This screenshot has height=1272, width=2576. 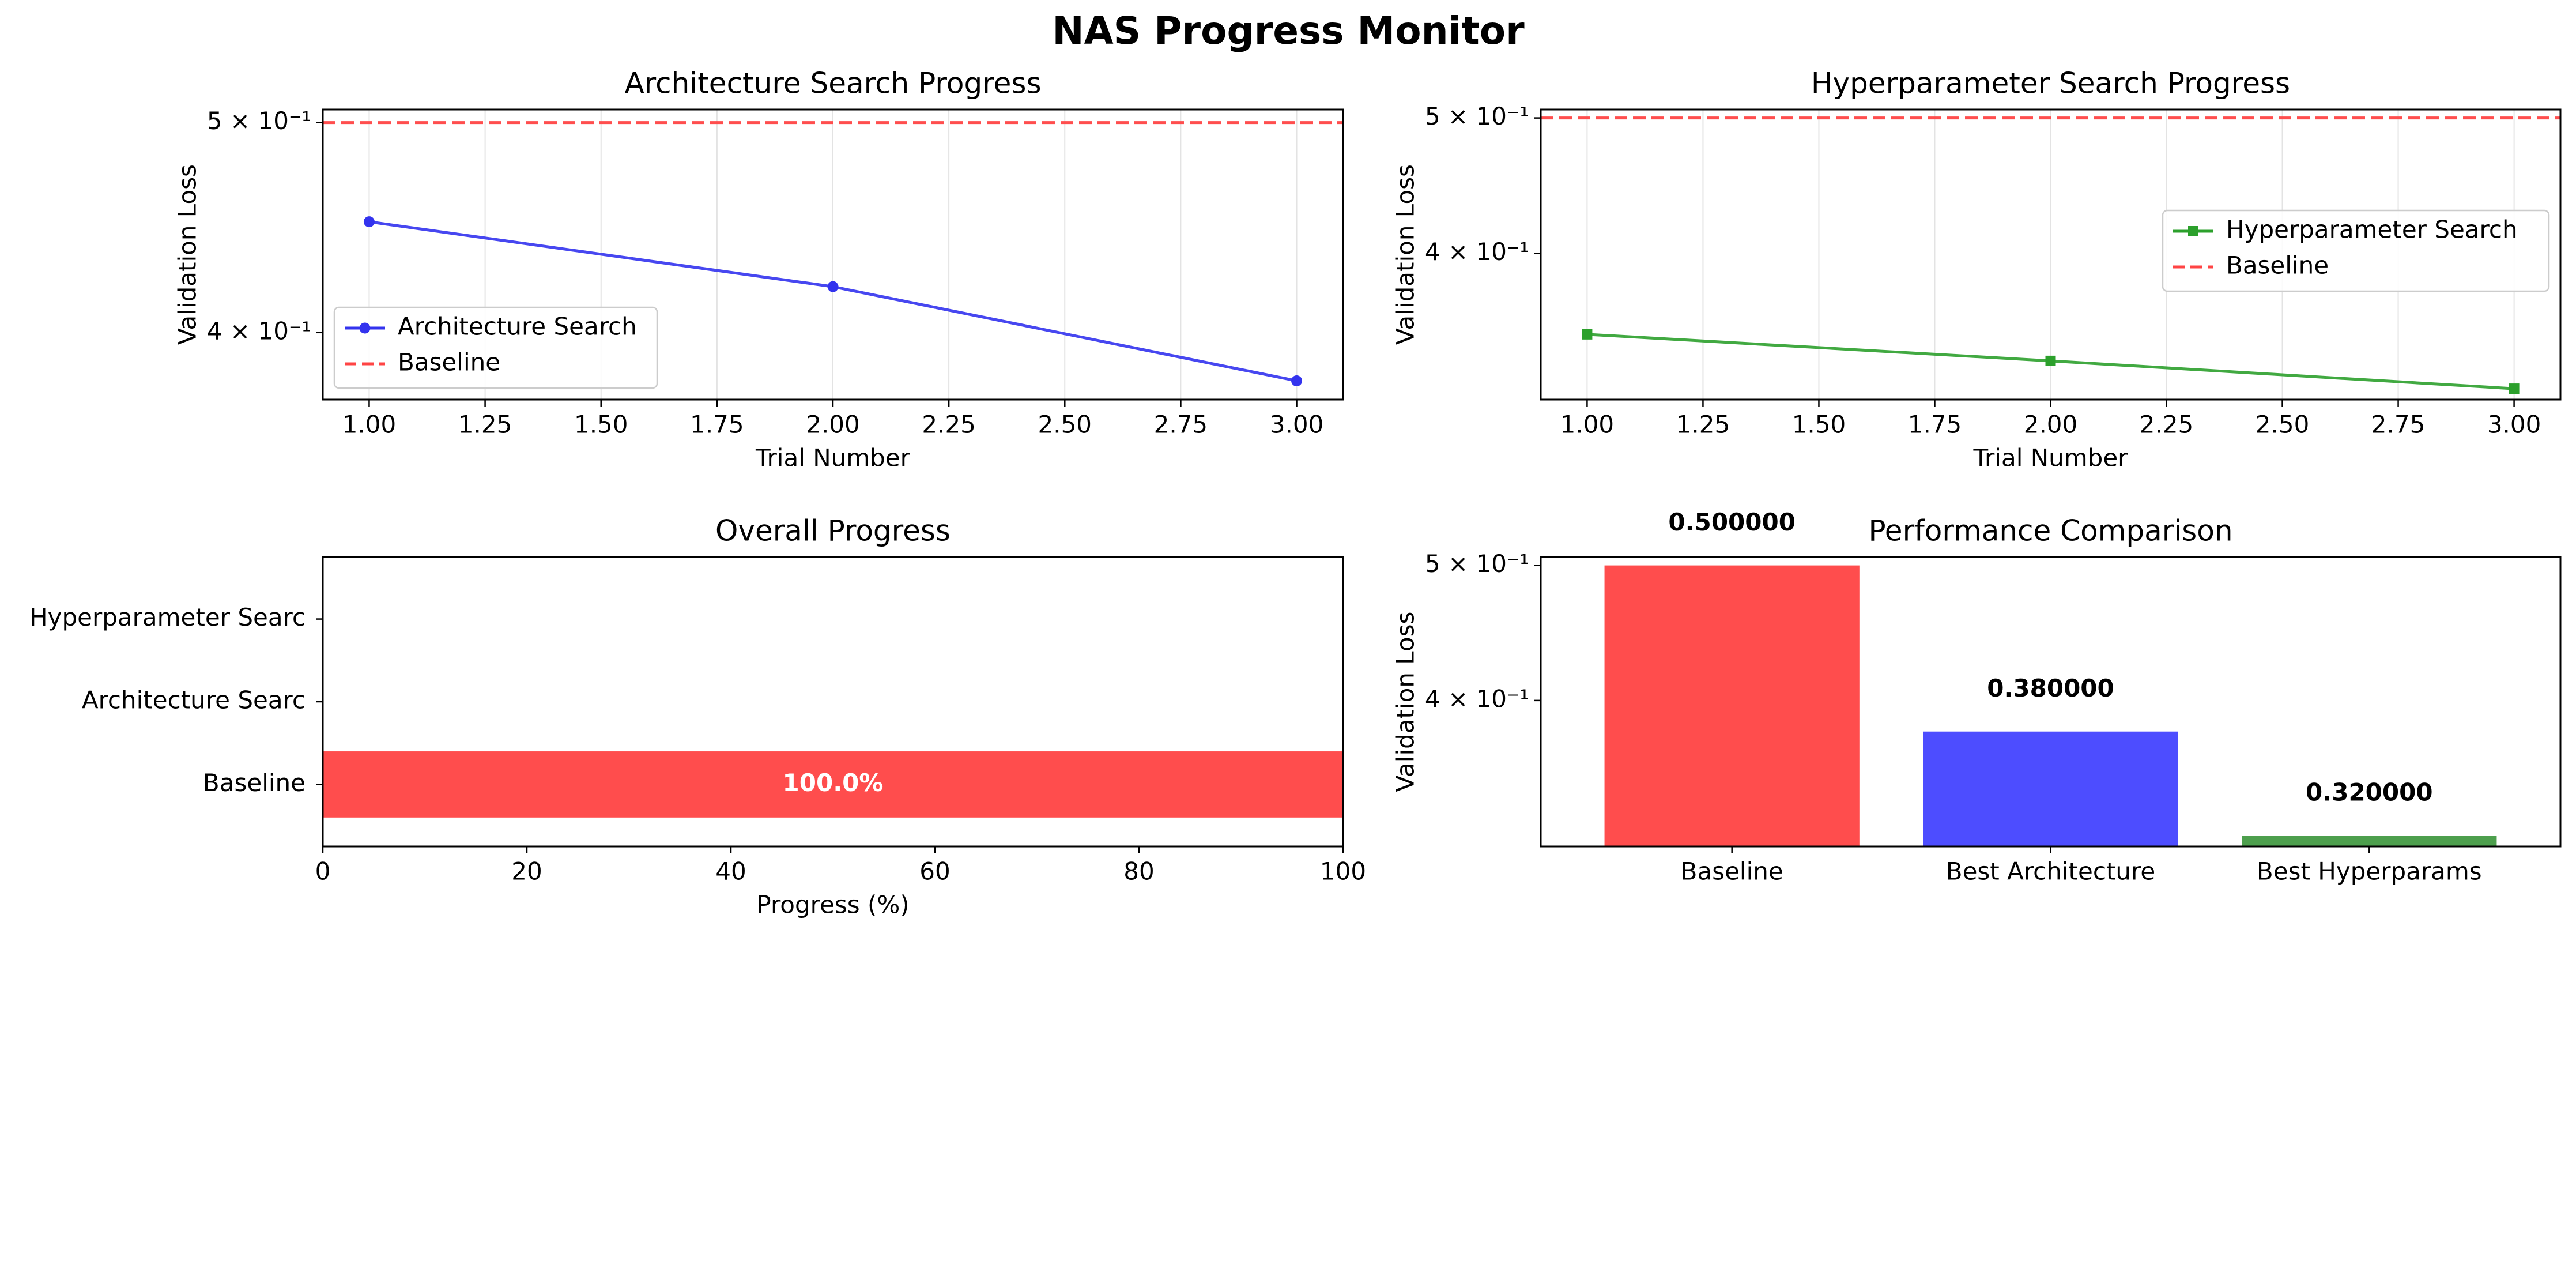 I want to click on x-tick-label: 60, so click(x=934, y=871).